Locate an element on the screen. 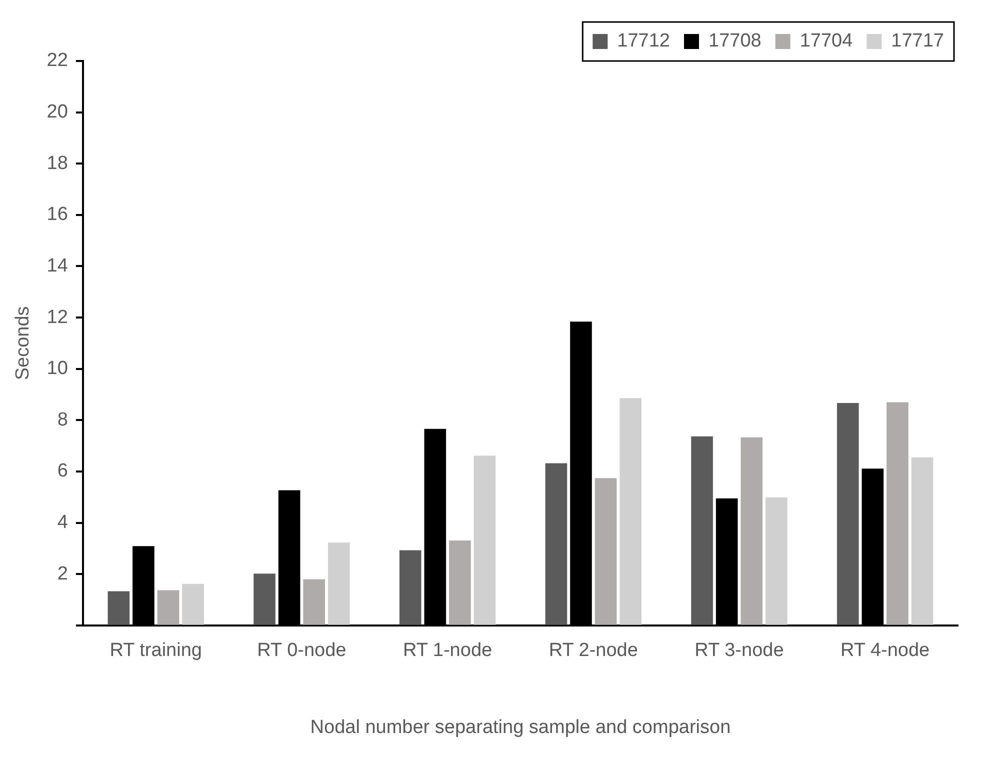 The image size is (981, 759). x-tick-label: RT 4-node is located at coordinates (885, 651).